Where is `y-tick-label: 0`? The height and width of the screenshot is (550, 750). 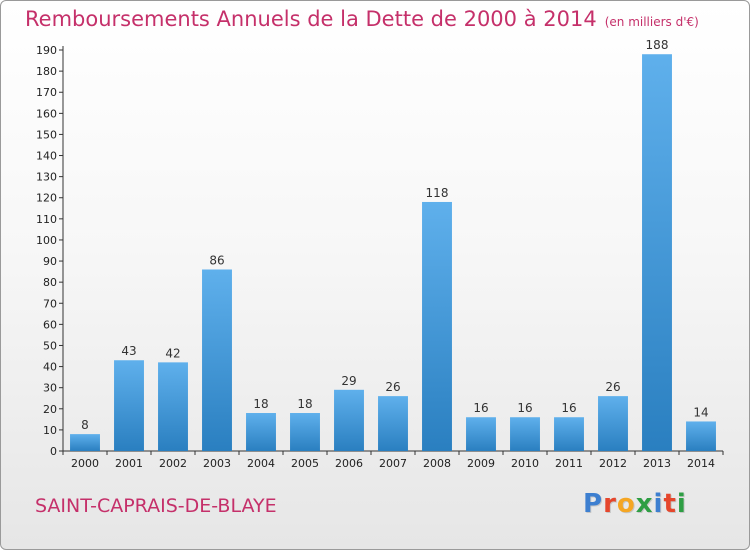 y-tick-label: 0 is located at coordinates (53, 451).